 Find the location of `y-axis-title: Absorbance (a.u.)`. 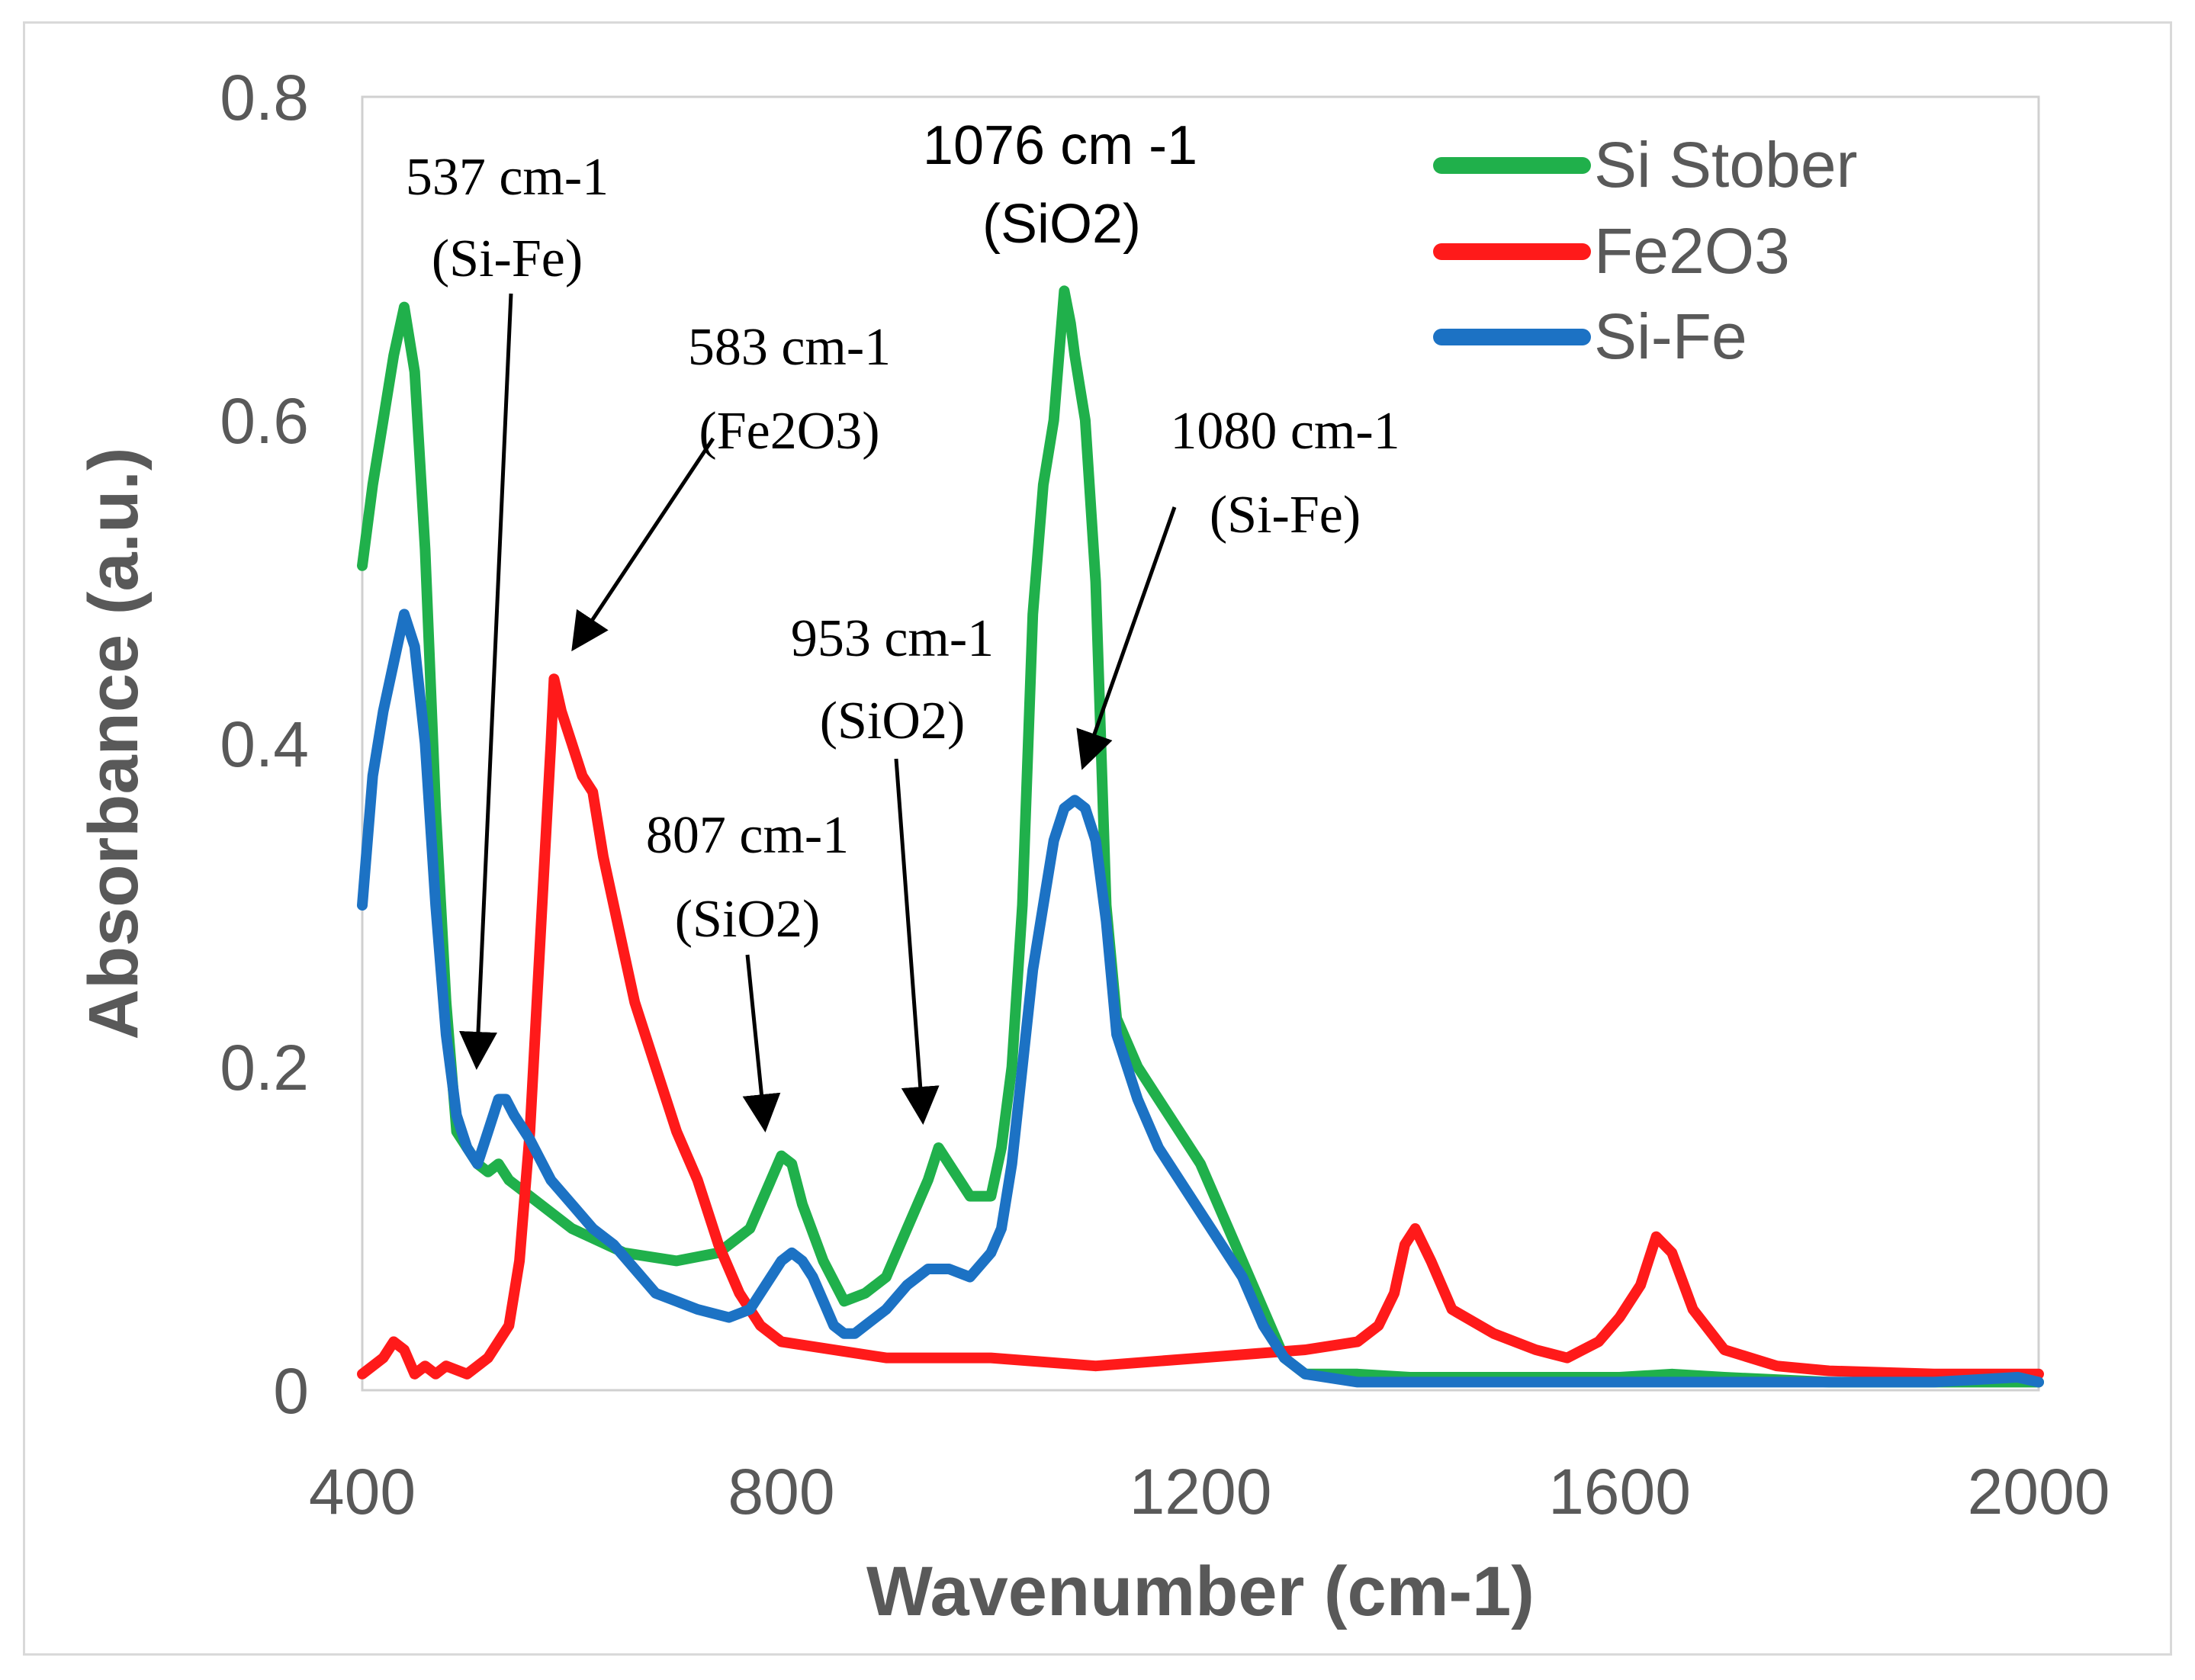

y-axis-title: Absorbance (a.u.) is located at coordinates (114, 743).